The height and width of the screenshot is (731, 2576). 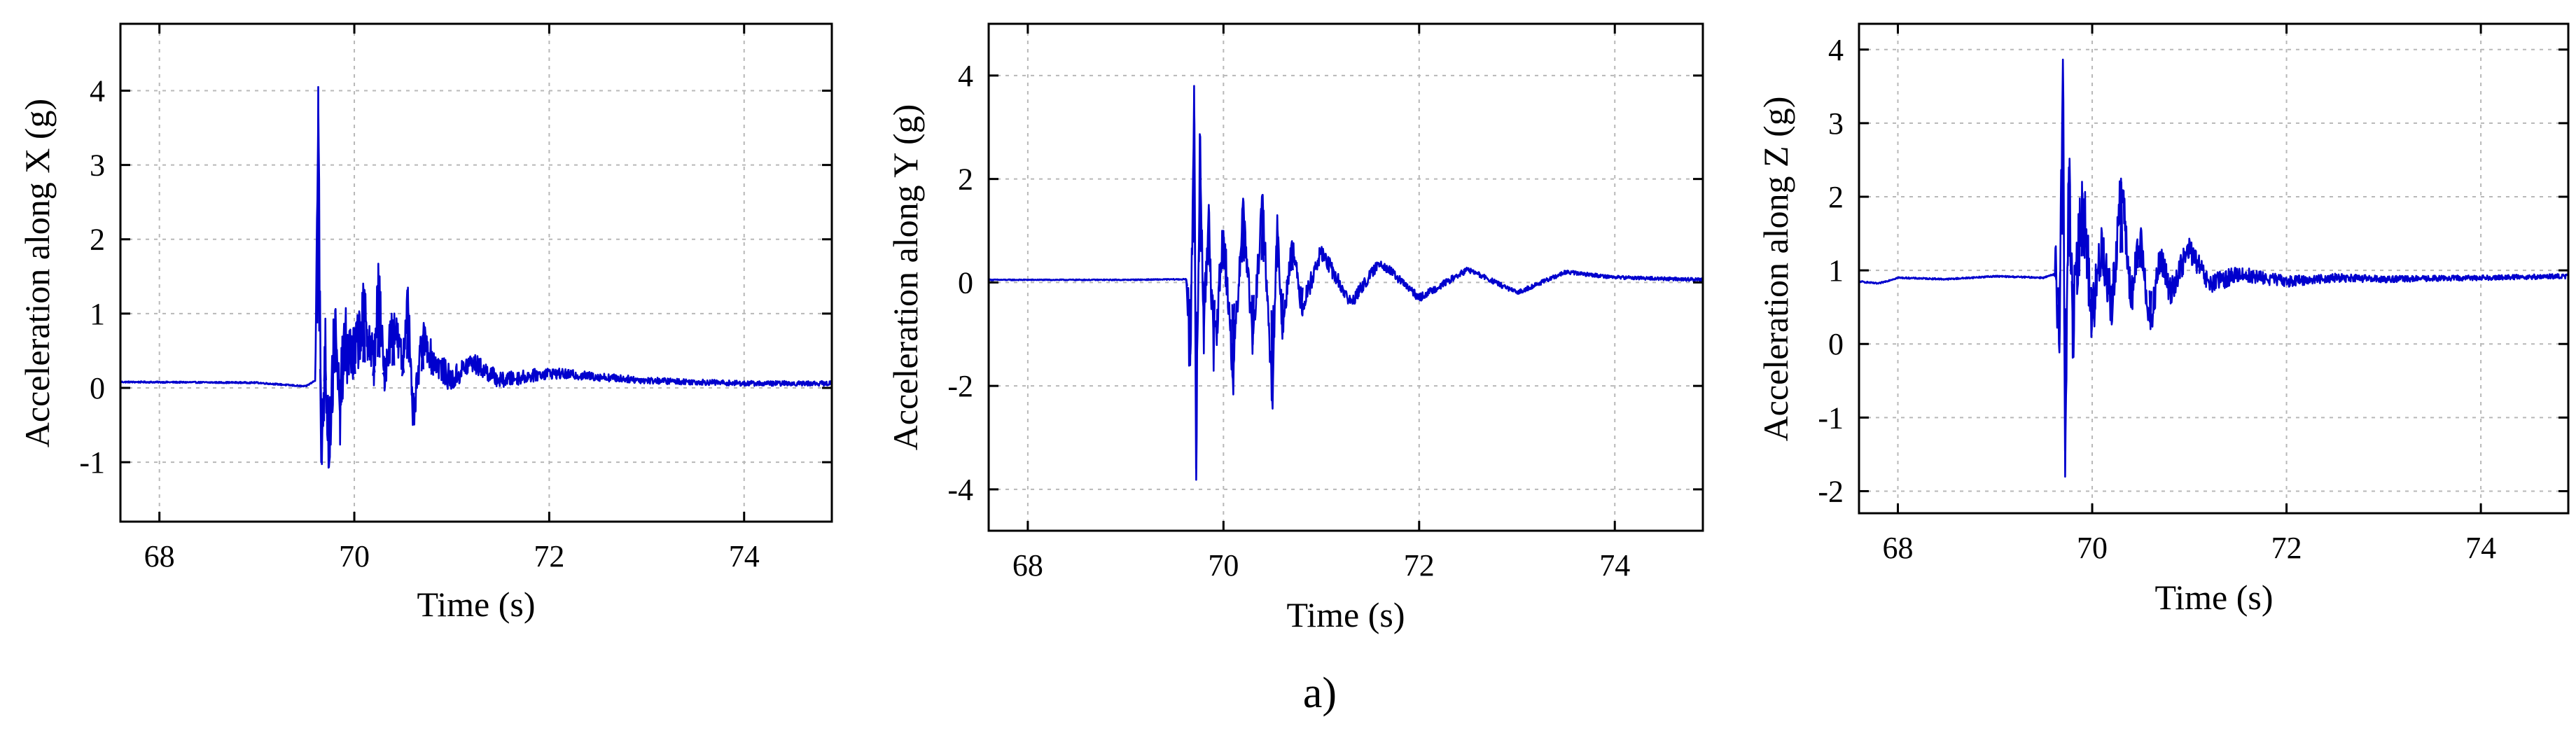 What do you see at coordinates (1775, 269) in the screenshot?
I see `y-axis-label: Acceleration along Z (g)` at bounding box center [1775, 269].